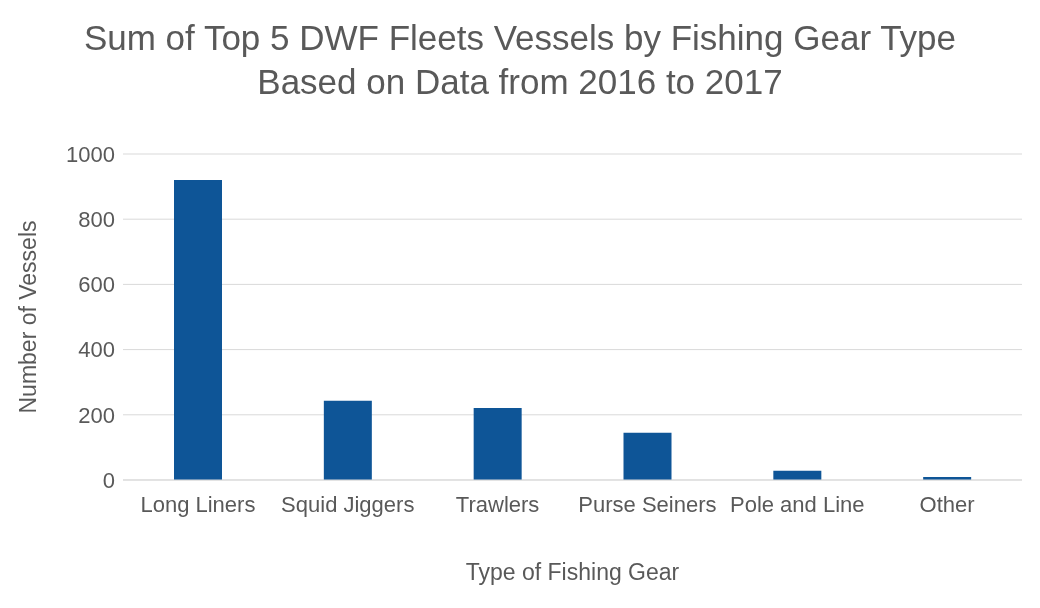  Describe the element at coordinates (647, 504) in the screenshot. I see `x-tick-label: Purse Seiners` at that location.